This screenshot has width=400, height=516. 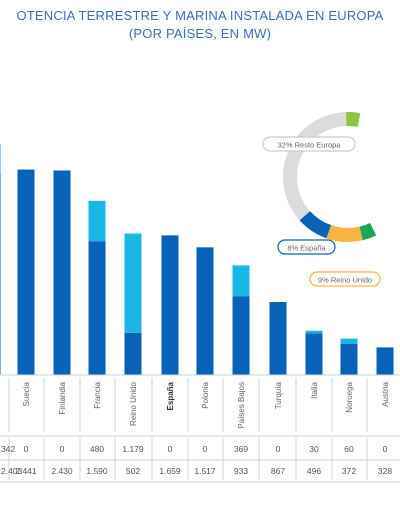 What do you see at coordinates (314, 449) in the screenshot?
I see `table-cell: 30` at bounding box center [314, 449].